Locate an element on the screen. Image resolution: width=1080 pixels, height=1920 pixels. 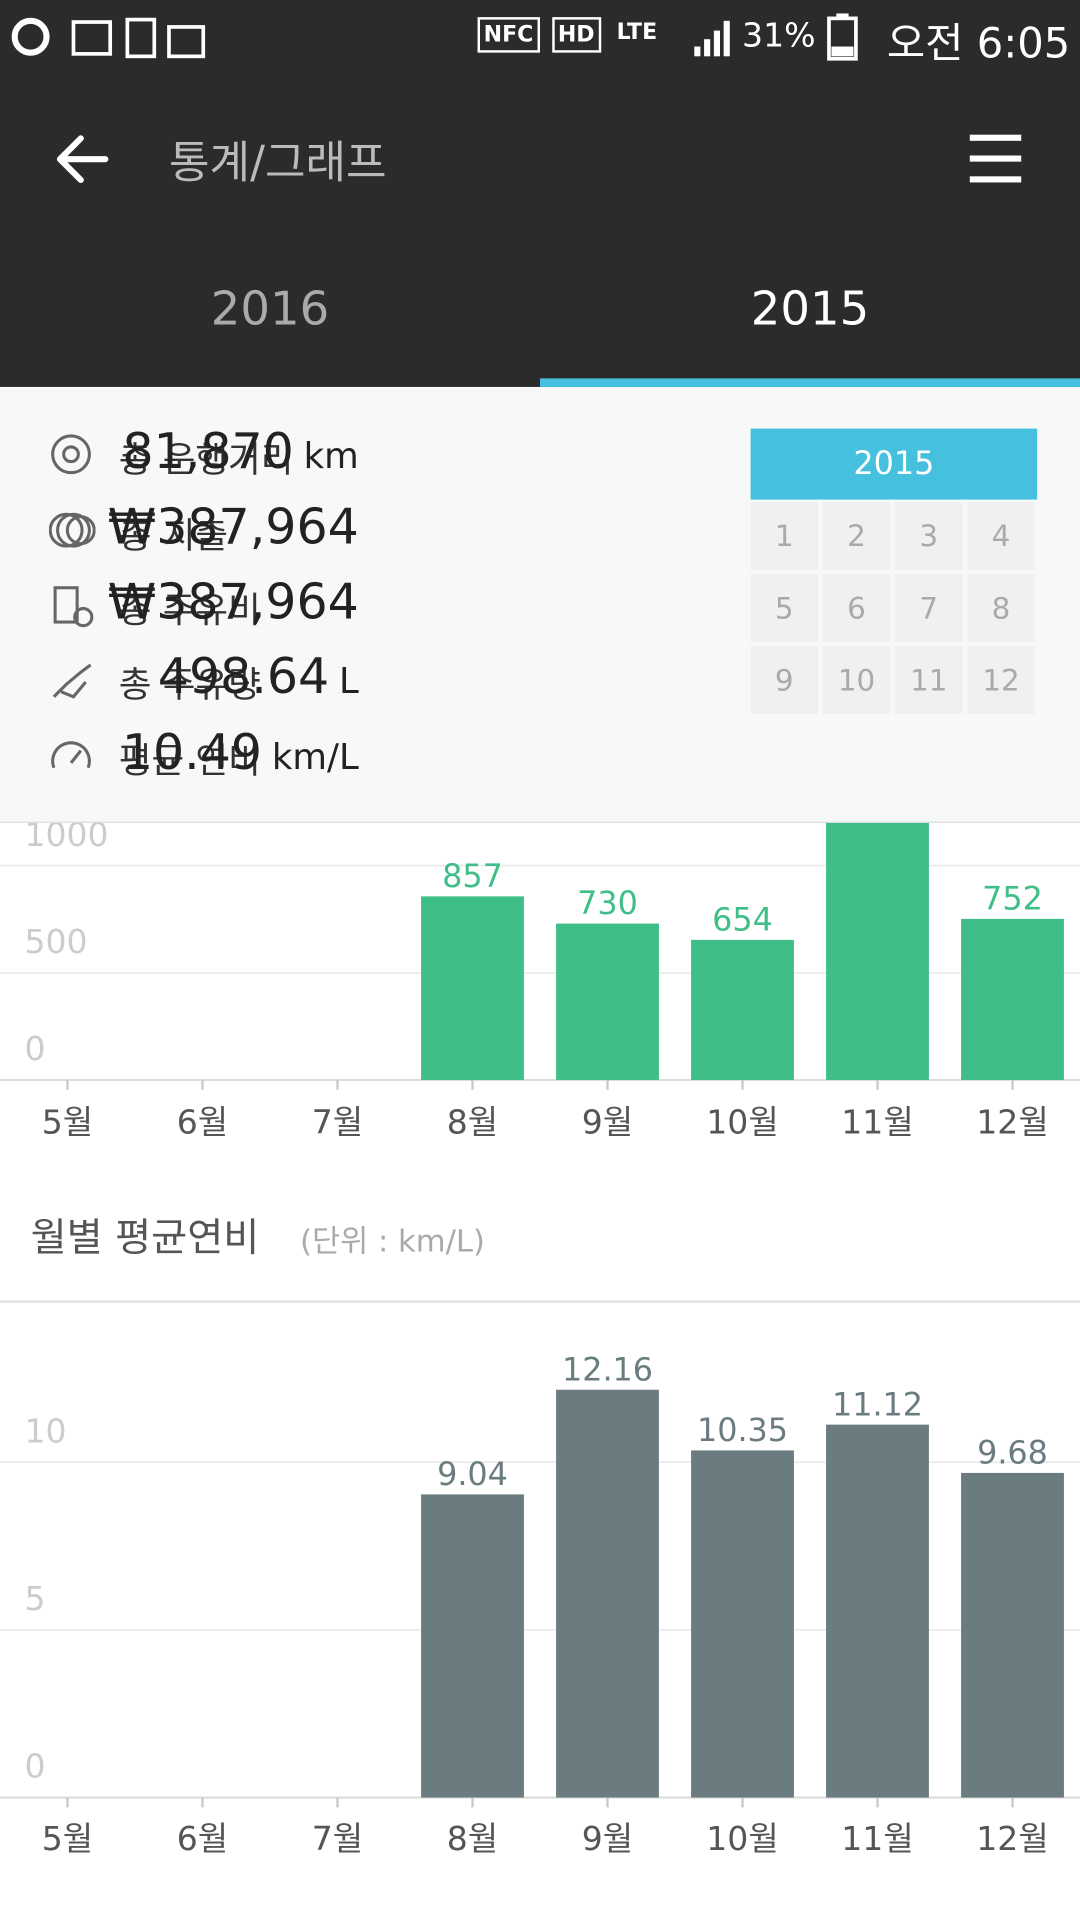
battery-text: 31% is located at coordinates (779, 36).